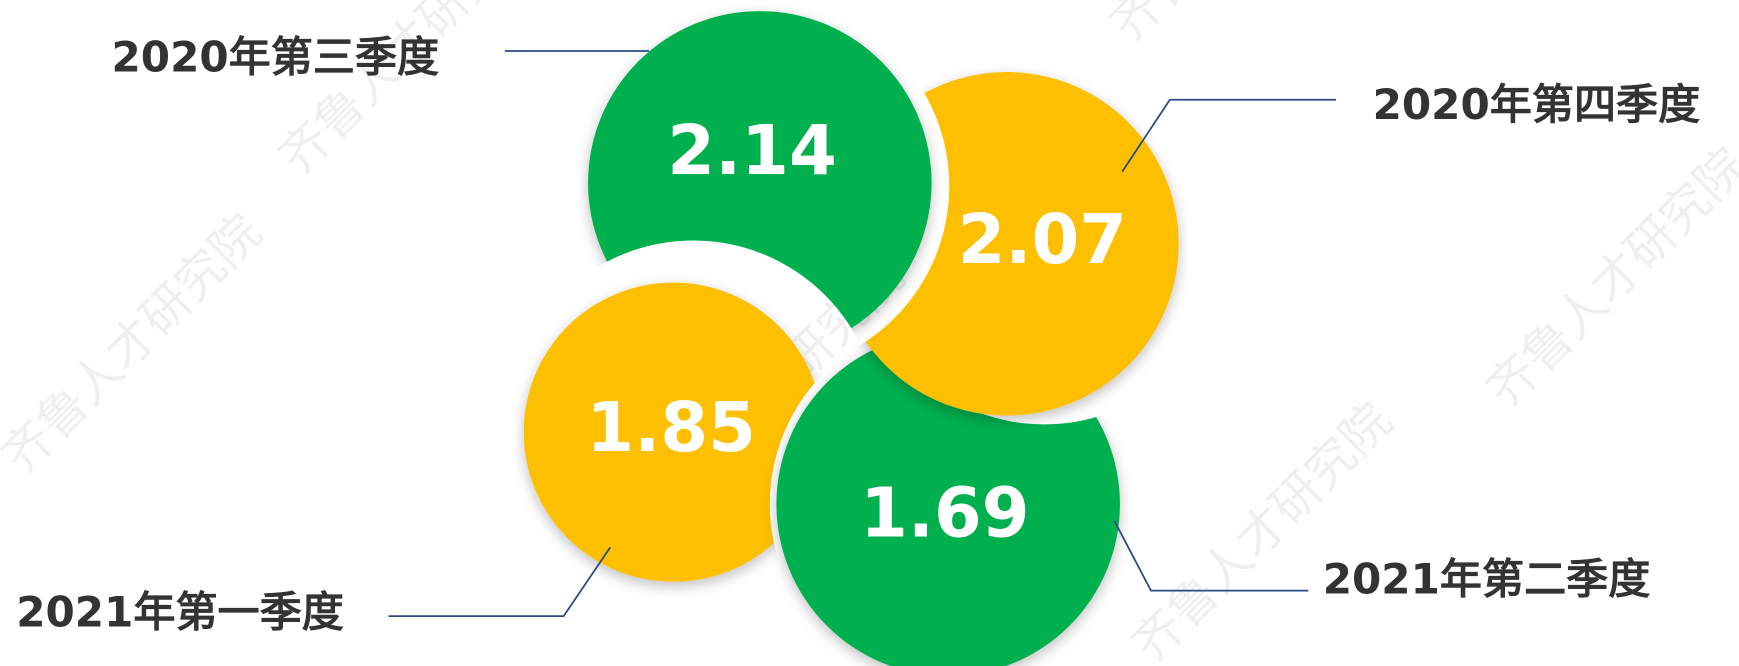  I want to click on value: 2.07, so click(1042, 240).